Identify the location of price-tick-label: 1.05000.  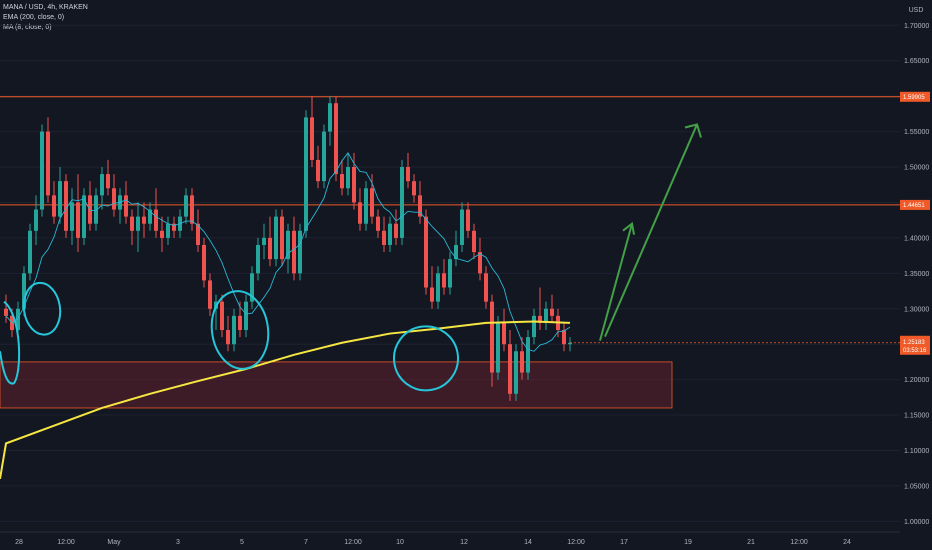
(916, 486).